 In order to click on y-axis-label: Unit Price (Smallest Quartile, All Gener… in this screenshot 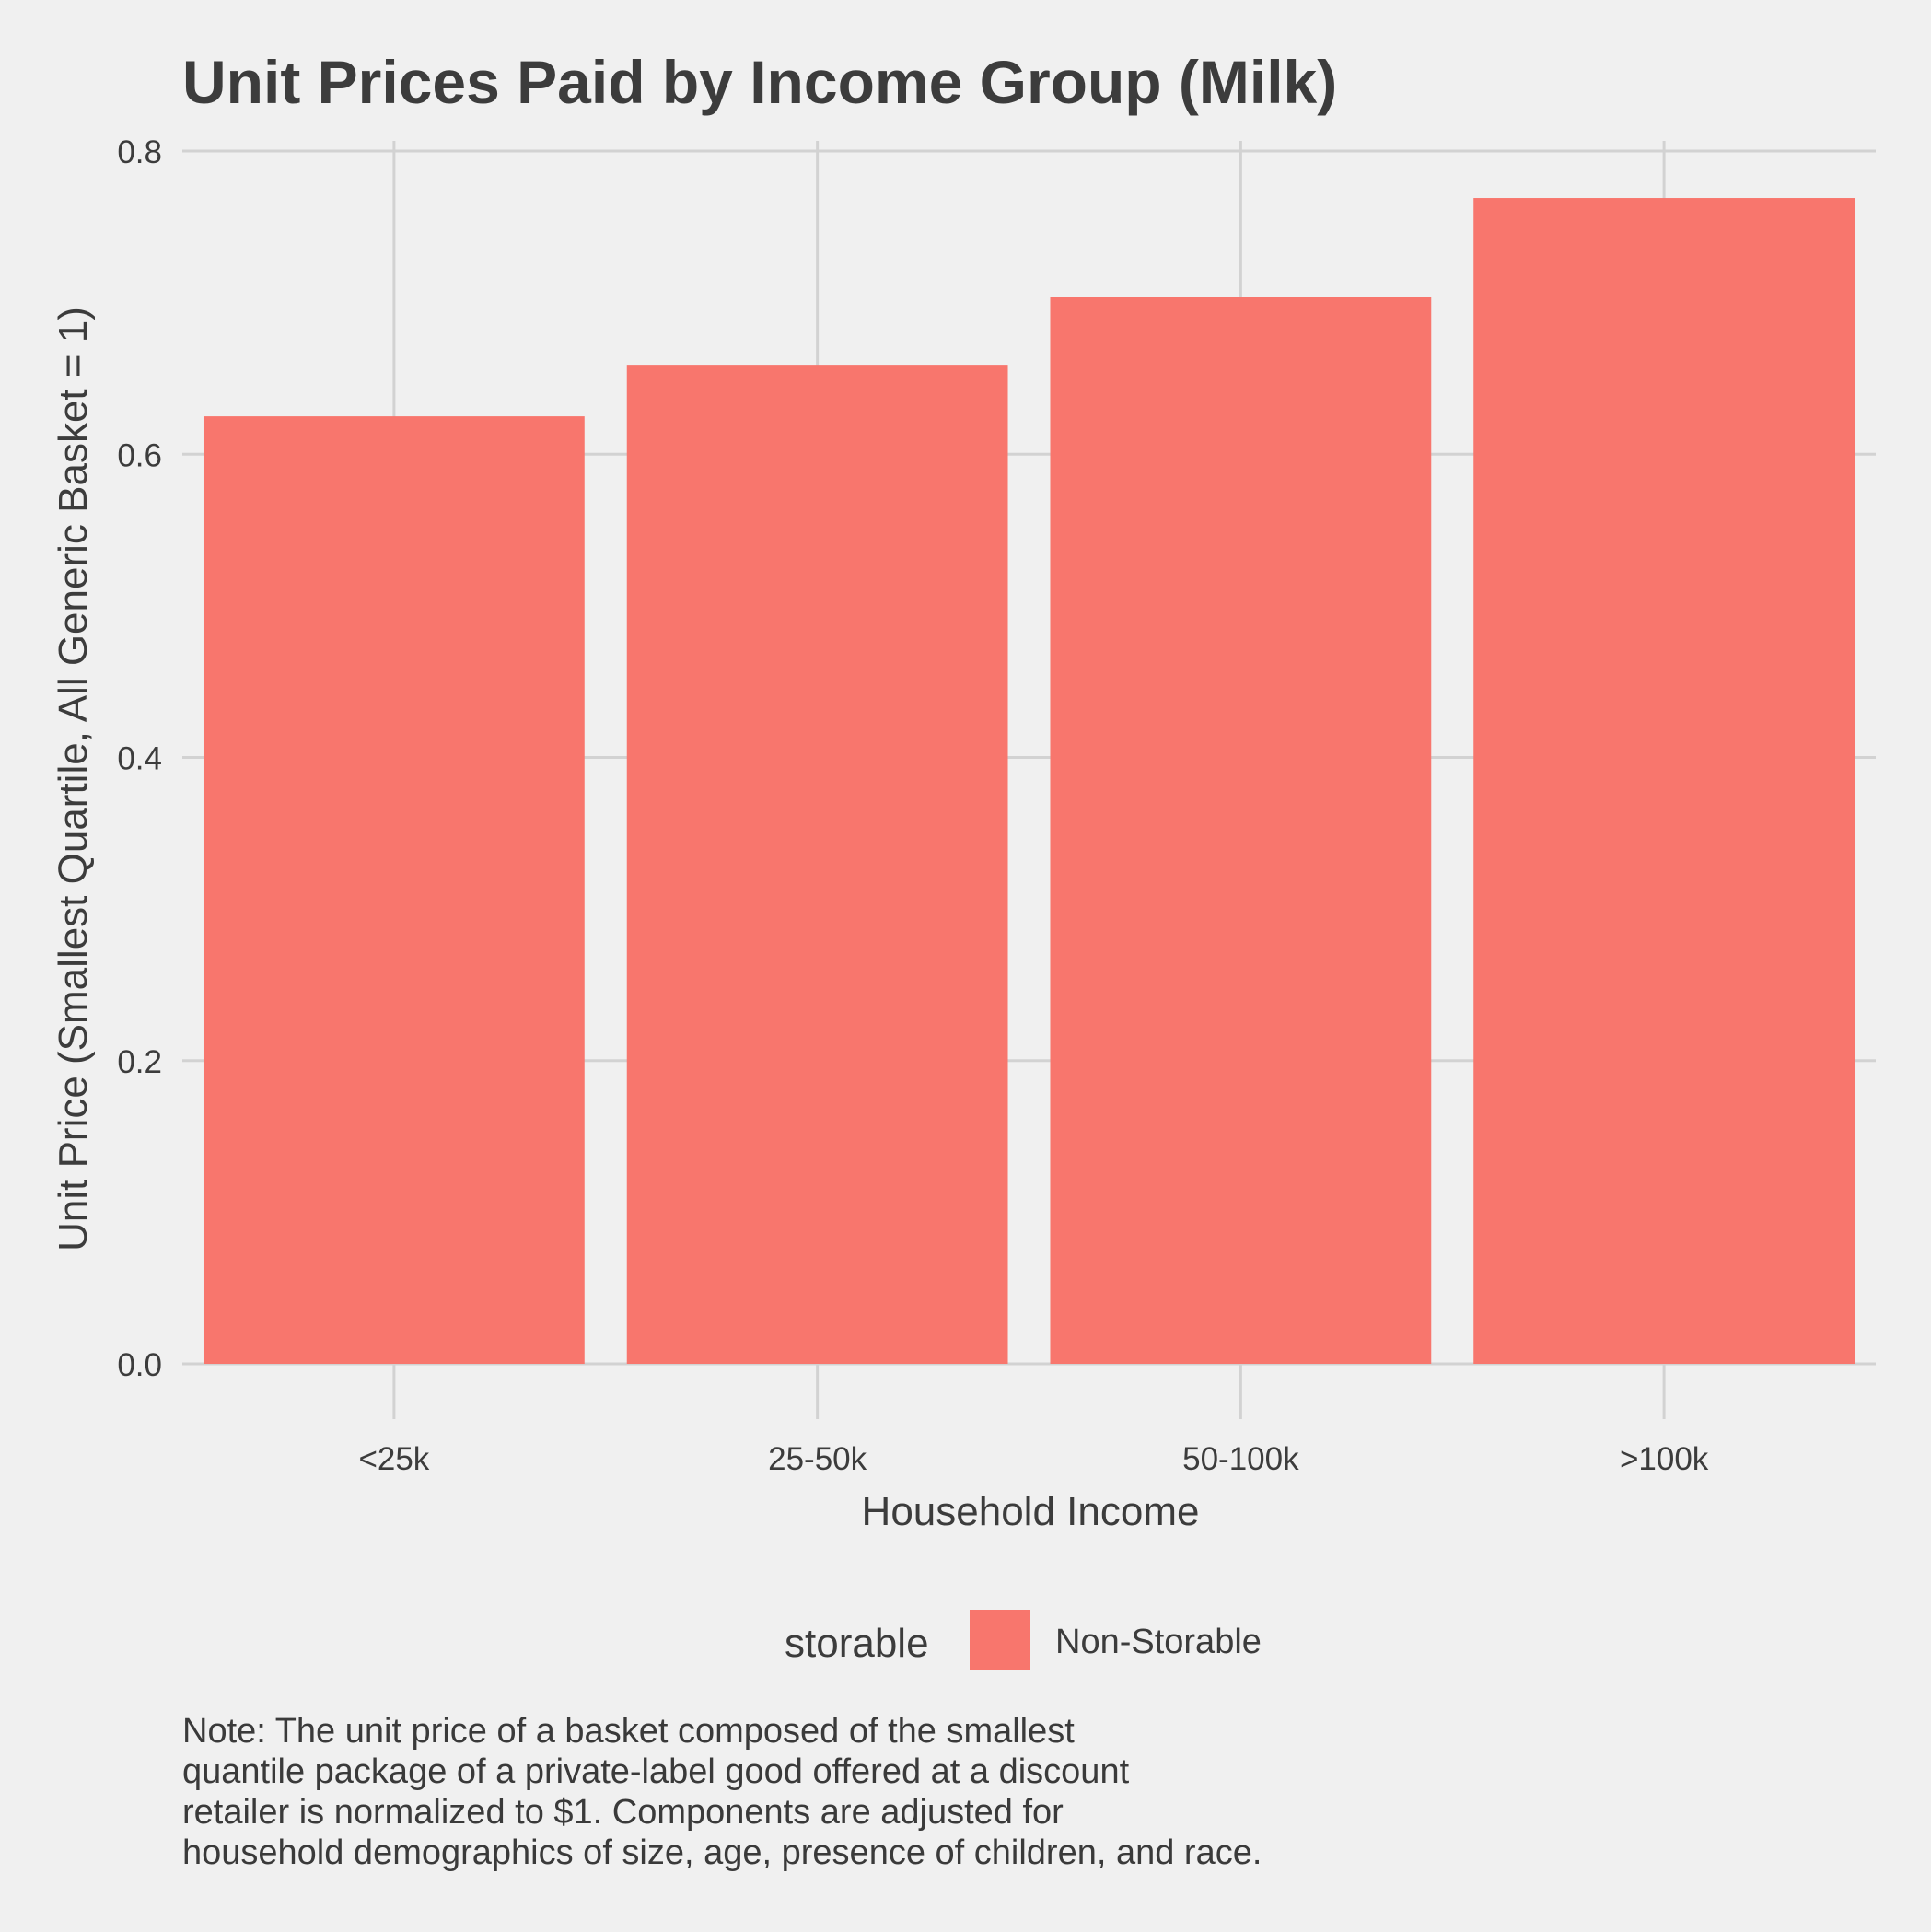, I will do `click(73, 779)`.